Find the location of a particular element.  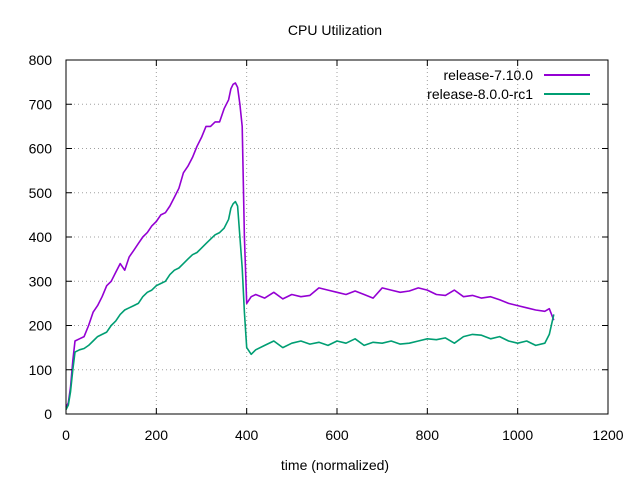

y-tick-label: 700 is located at coordinates (41, 104).